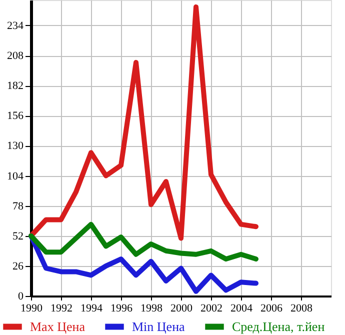 This screenshot has height=335, width=345. What do you see at coordinates (21, 296) in the screenshot?
I see `y-tick-label: 0` at bounding box center [21, 296].